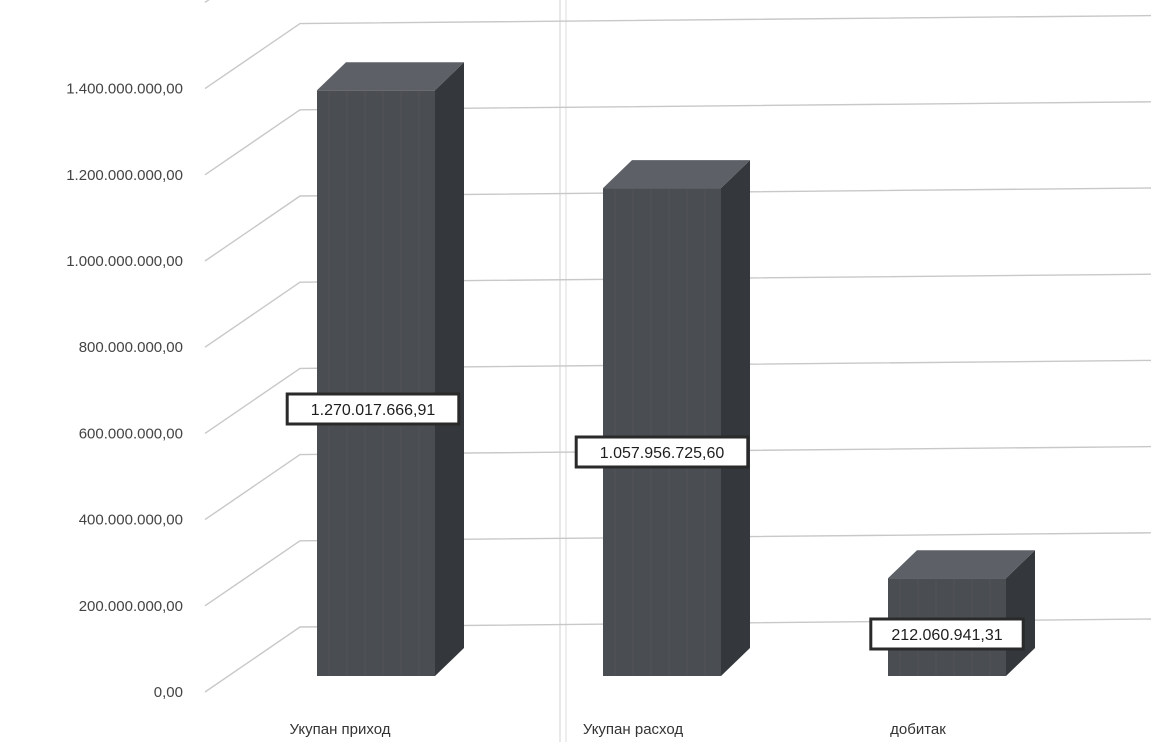 The image size is (1151, 742). Describe the element at coordinates (124, 89) in the screenshot. I see `y-tick-label: 1.400.000.000,00` at that location.